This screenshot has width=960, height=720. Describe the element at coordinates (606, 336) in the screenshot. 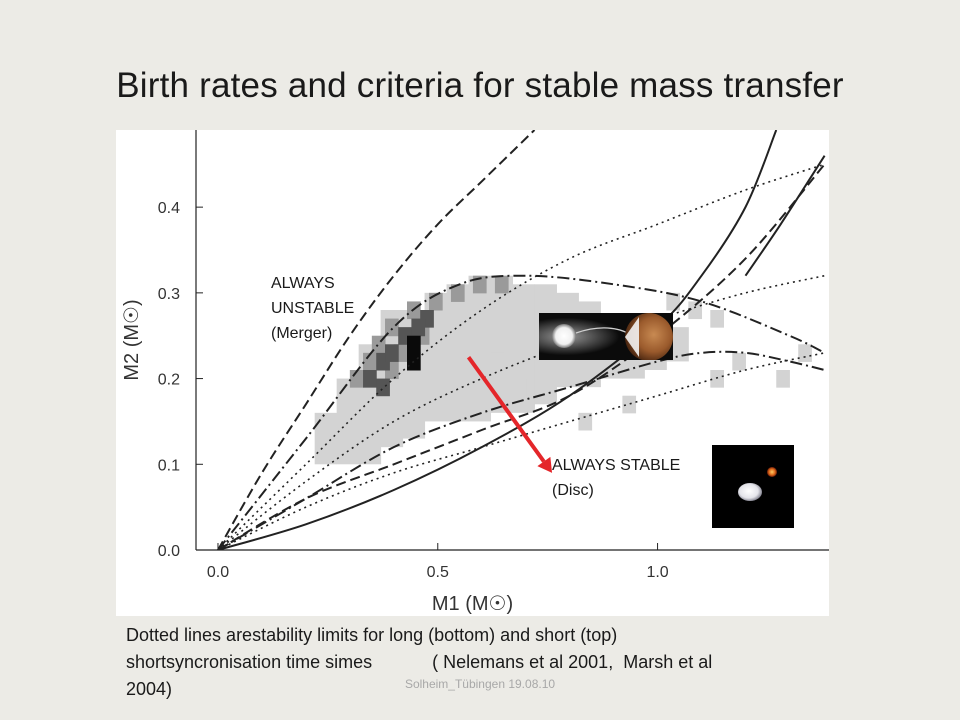

I see `merger-illustration-image` at that location.